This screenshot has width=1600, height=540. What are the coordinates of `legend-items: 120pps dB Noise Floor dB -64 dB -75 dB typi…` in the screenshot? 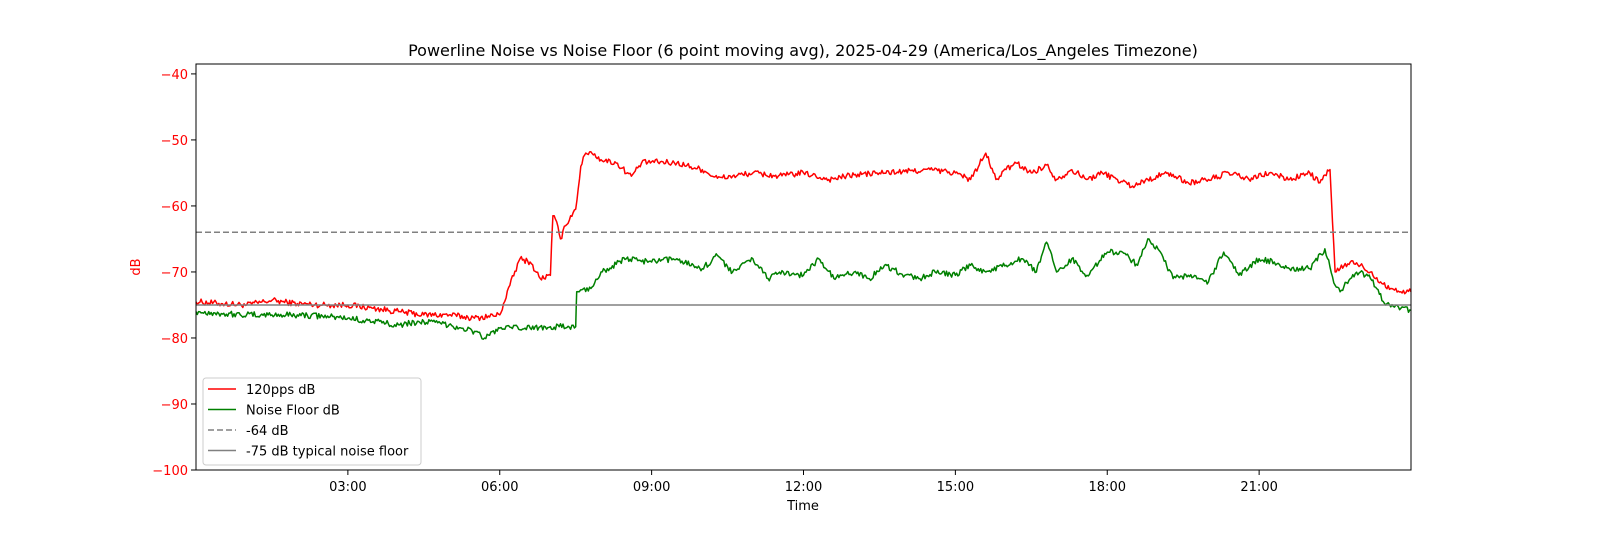 It's located at (308, 421).